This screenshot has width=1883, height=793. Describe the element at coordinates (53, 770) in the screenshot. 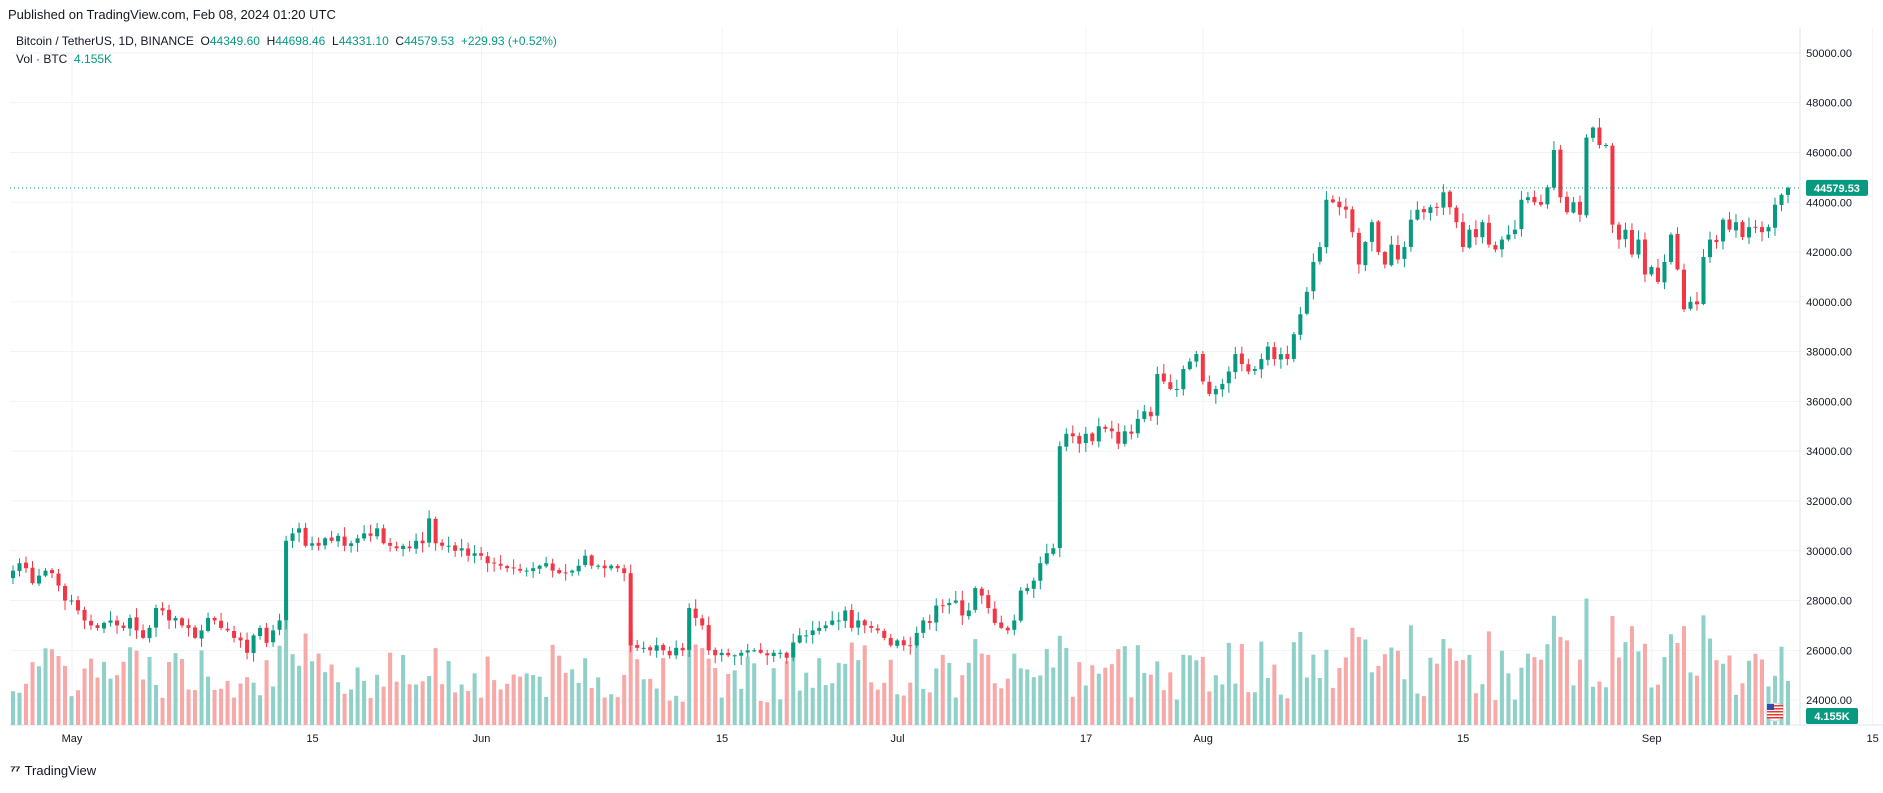

I see `tradingview-brand: ⁷⁷ TradingView` at that location.